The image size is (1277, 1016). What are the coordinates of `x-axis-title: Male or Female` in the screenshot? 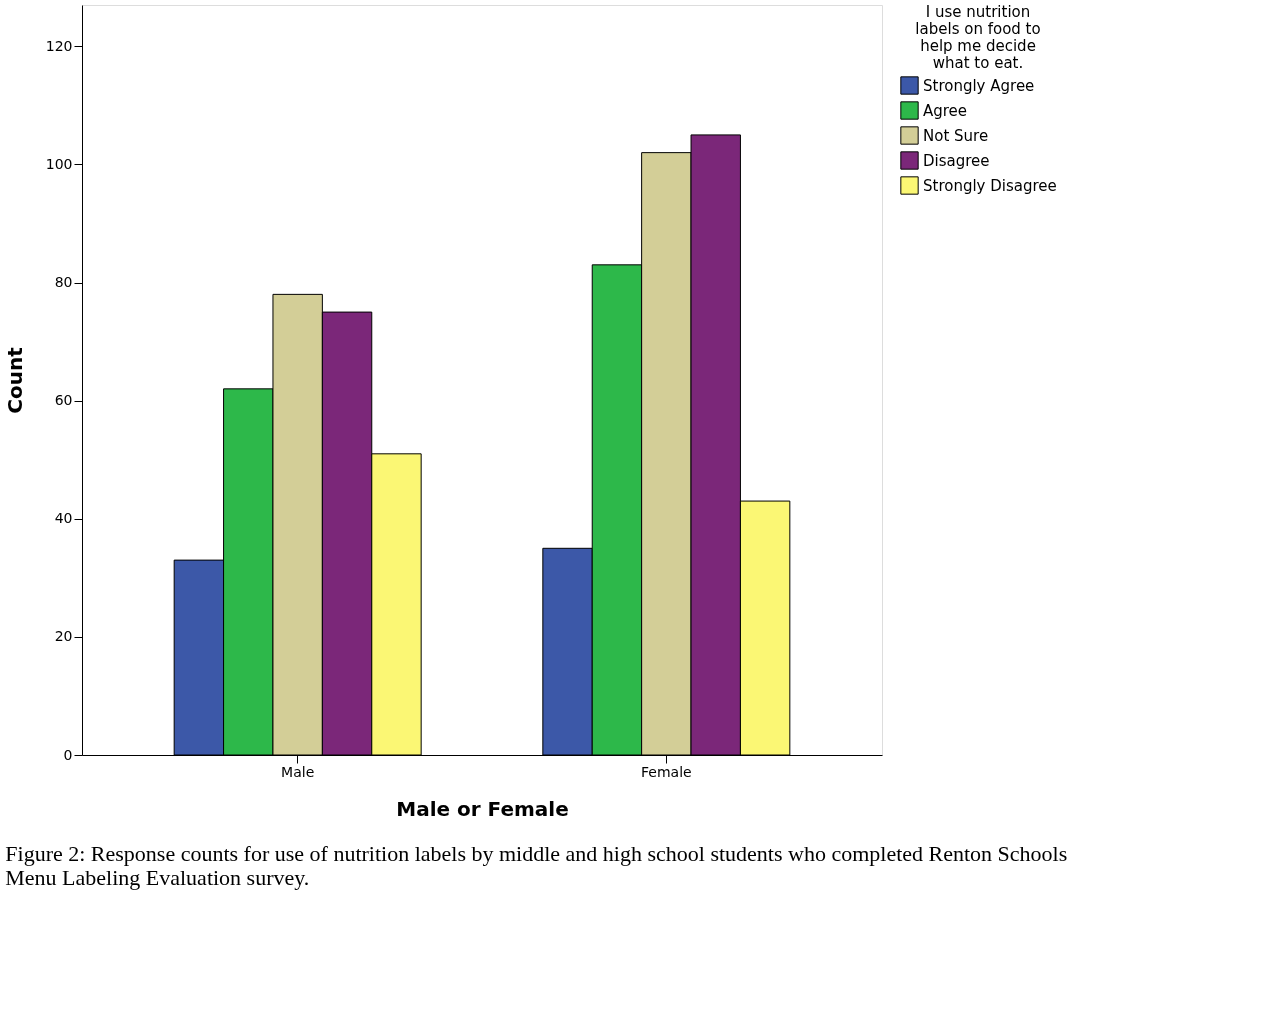 It's located at (482, 808).